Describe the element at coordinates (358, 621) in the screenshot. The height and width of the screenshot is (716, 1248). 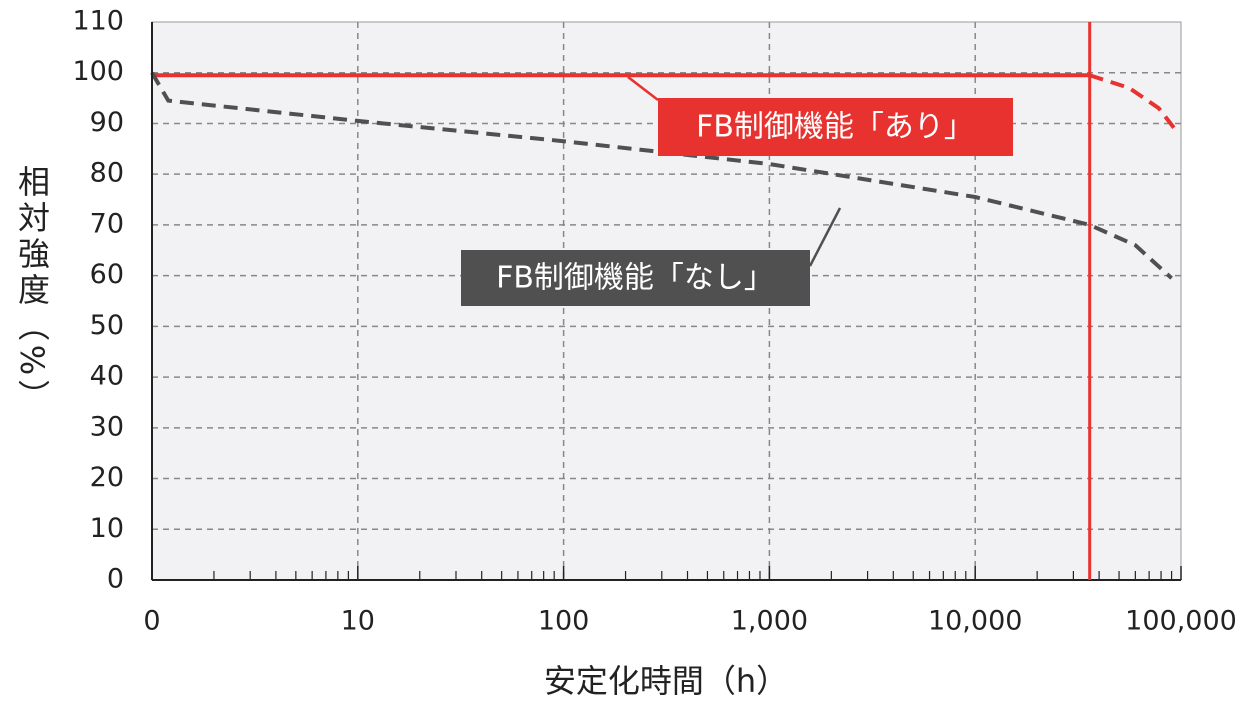
I see `x-tick-label: 10` at that location.